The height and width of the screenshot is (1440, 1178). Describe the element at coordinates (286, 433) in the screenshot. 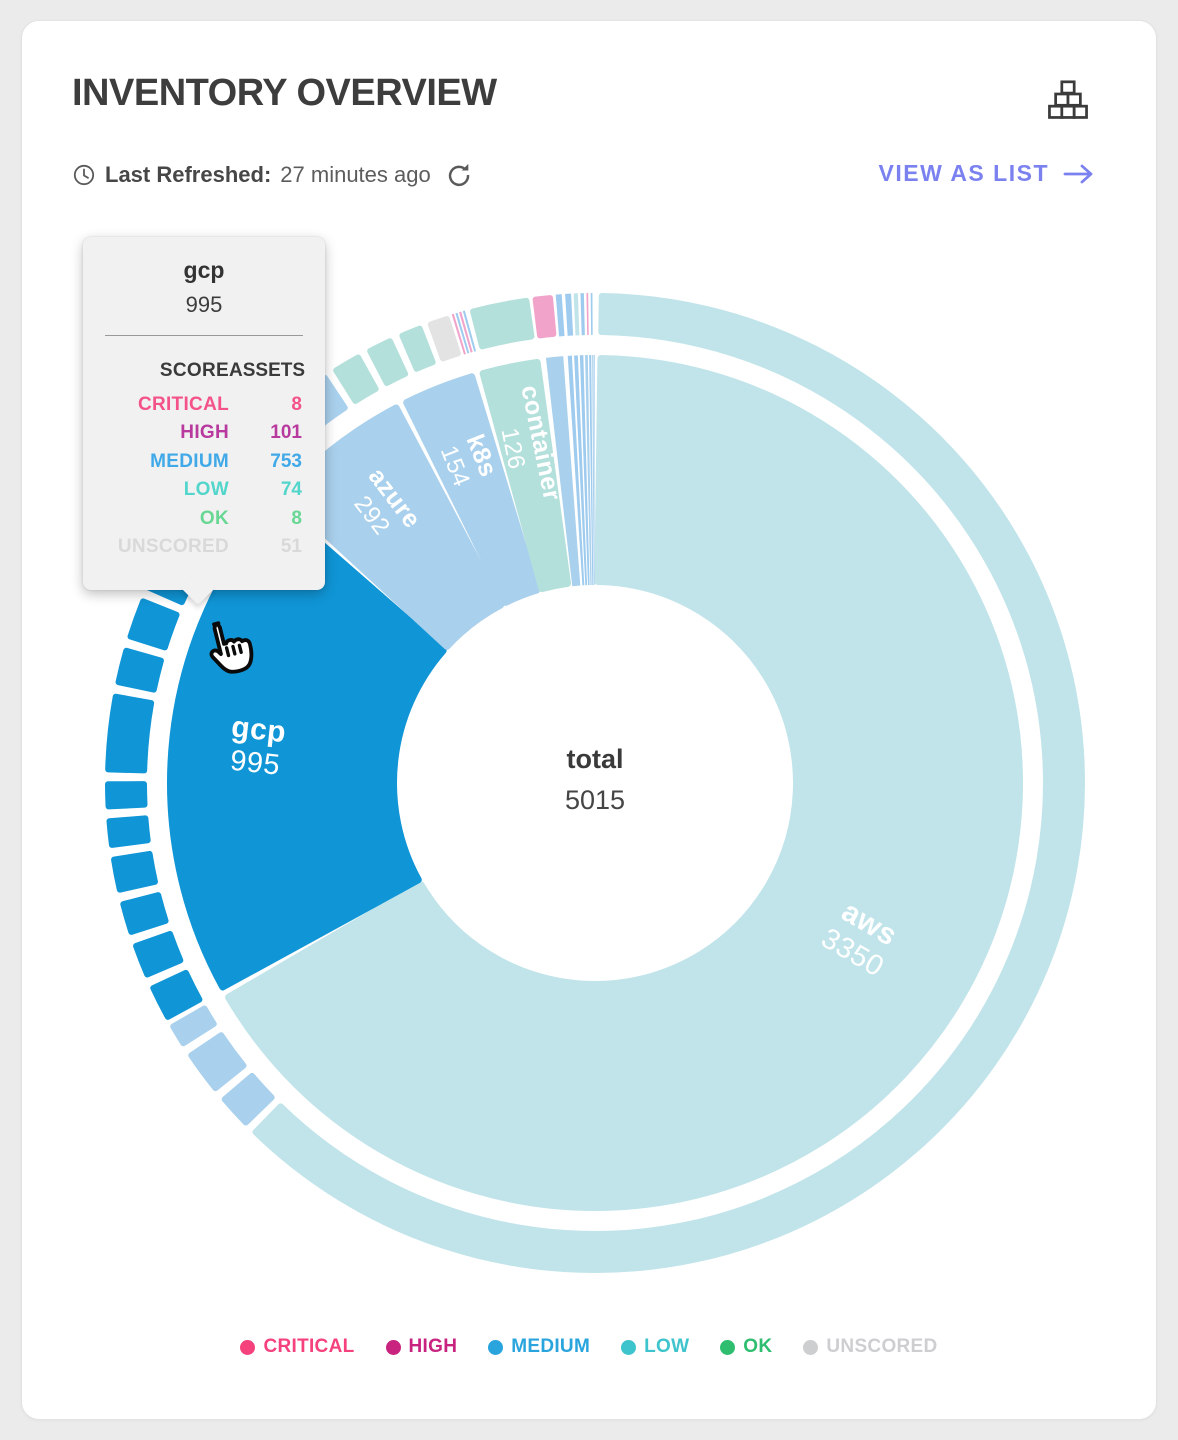

I see `tooltip-row-value: 101` at that location.